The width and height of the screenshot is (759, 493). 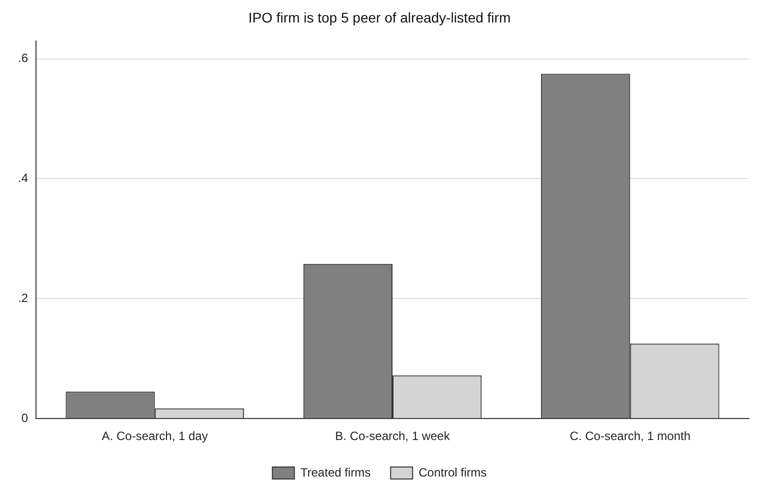 I want to click on x-tick-label: C. Co-search, 1 month, so click(x=630, y=436).